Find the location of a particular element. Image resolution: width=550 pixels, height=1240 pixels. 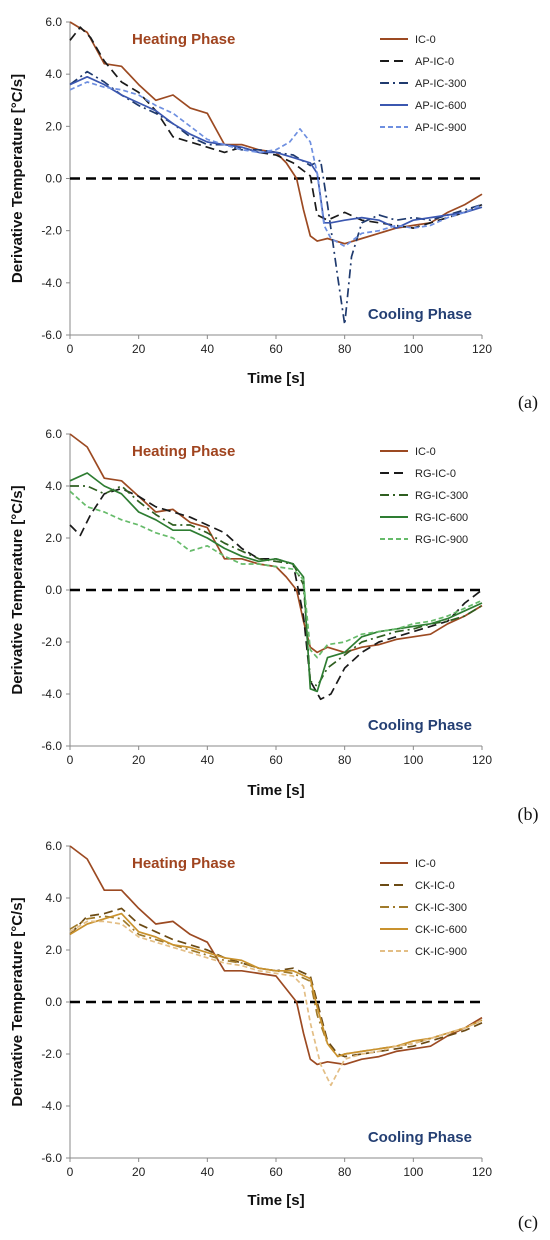

legend-label: CK-IC-600 is located at coordinates (441, 930).